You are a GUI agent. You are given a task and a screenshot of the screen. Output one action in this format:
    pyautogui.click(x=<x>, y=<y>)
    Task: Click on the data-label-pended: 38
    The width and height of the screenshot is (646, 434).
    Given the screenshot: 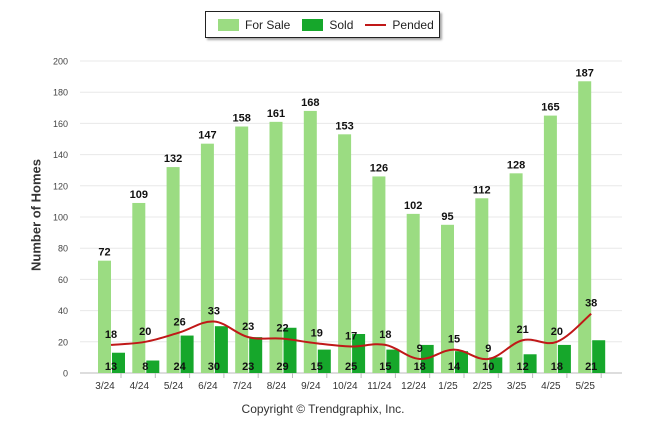 What is the action you would take?
    pyautogui.click(x=591, y=304)
    